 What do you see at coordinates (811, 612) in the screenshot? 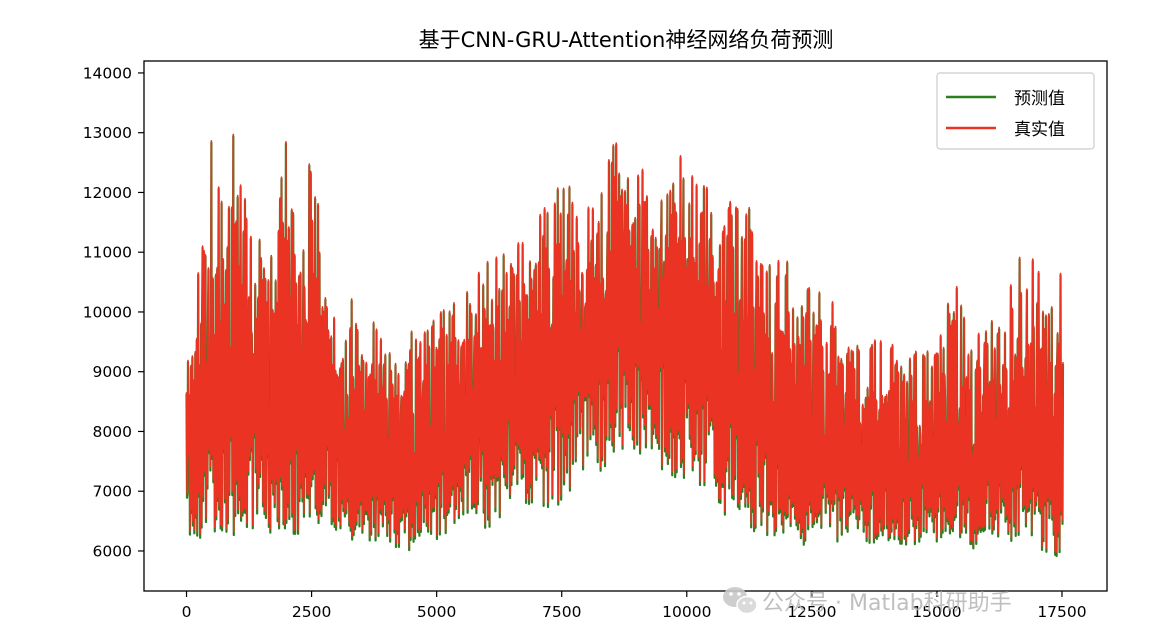
I see `x-tick-label: 12500` at bounding box center [811, 612].